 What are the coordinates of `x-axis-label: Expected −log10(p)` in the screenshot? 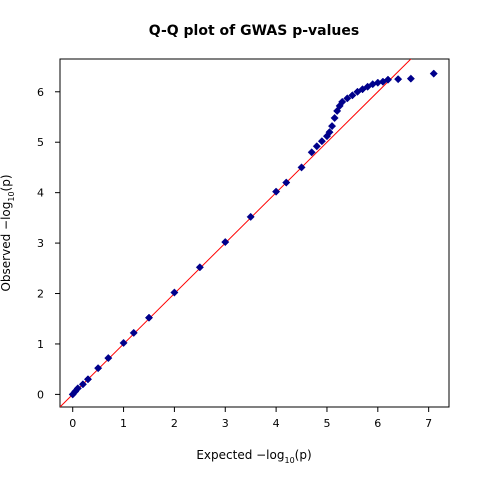 It's located at (253, 456).